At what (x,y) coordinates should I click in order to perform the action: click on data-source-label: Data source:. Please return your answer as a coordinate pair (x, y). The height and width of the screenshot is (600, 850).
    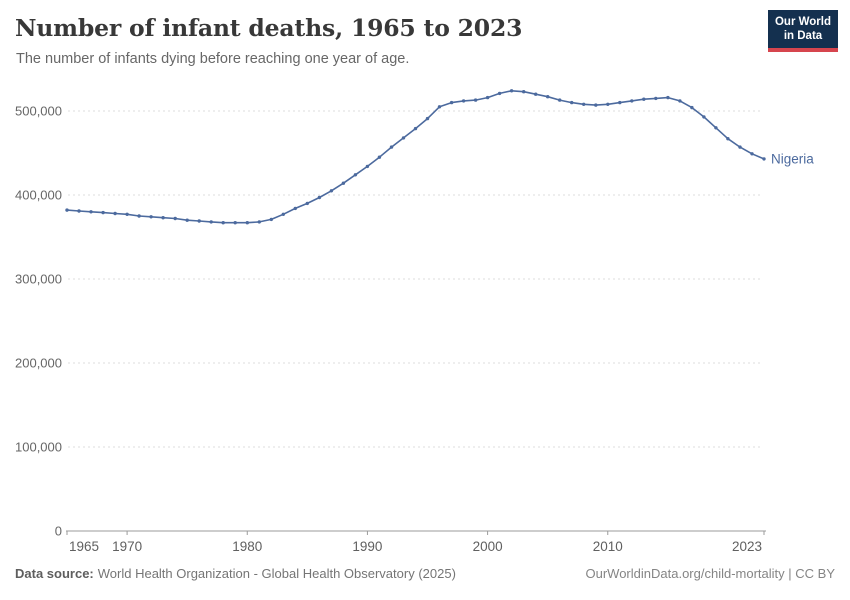
    Looking at the image, I should click on (54, 573).